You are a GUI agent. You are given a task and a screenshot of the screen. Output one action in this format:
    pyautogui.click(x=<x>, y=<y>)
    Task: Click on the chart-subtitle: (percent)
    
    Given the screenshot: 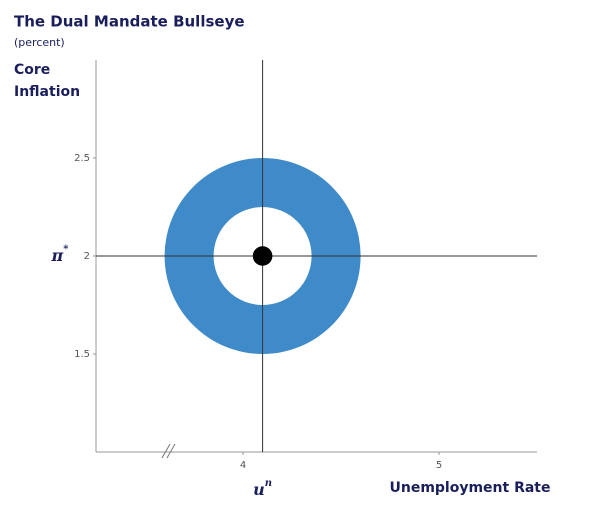 What is the action you would take?
    pyautogui.click(x=39, y=42)
    